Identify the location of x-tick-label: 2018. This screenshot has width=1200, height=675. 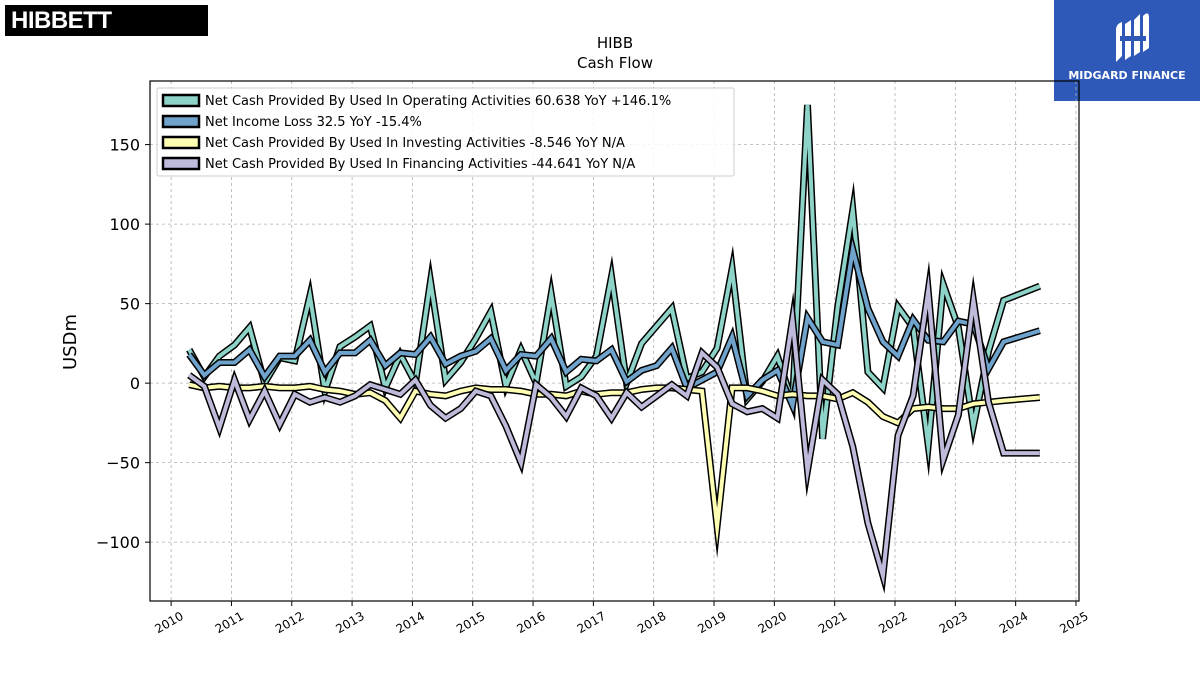
(651, 622).